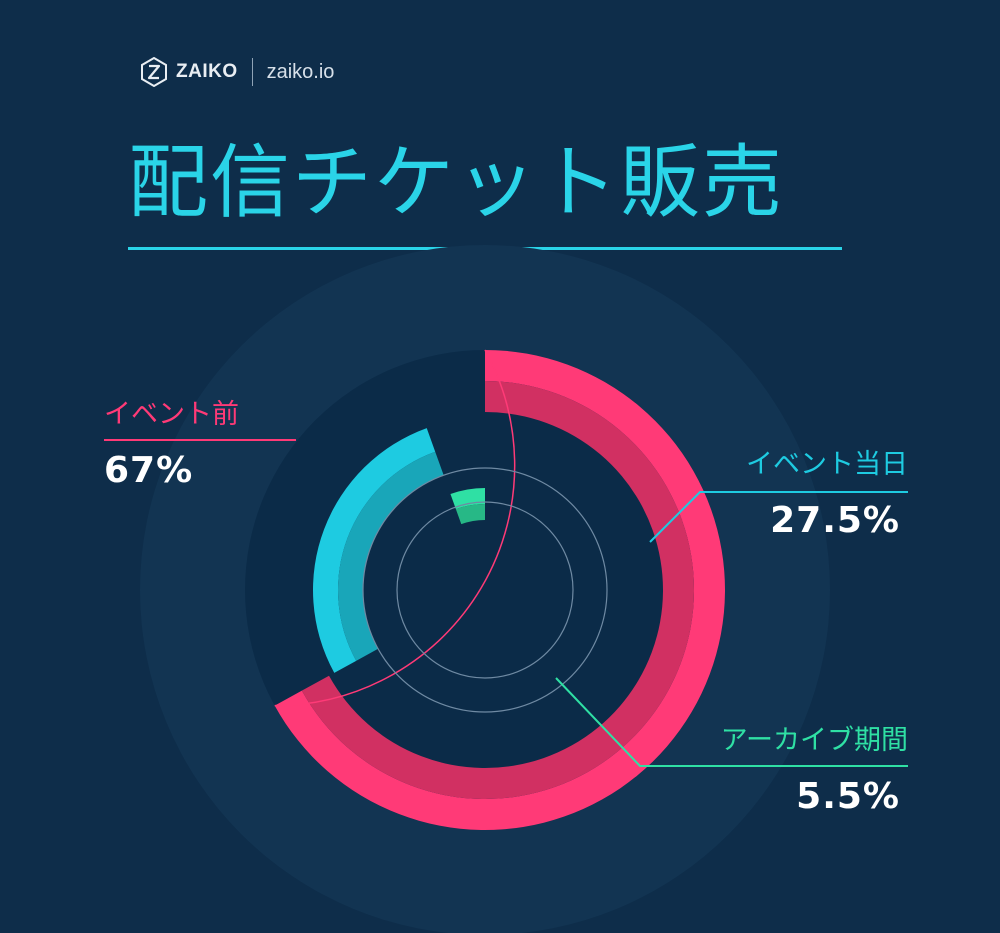 The width and height of the screenshot is (1000, 933). I want to click on brand: ZAIKO zaiko.io, so click(237, 72).